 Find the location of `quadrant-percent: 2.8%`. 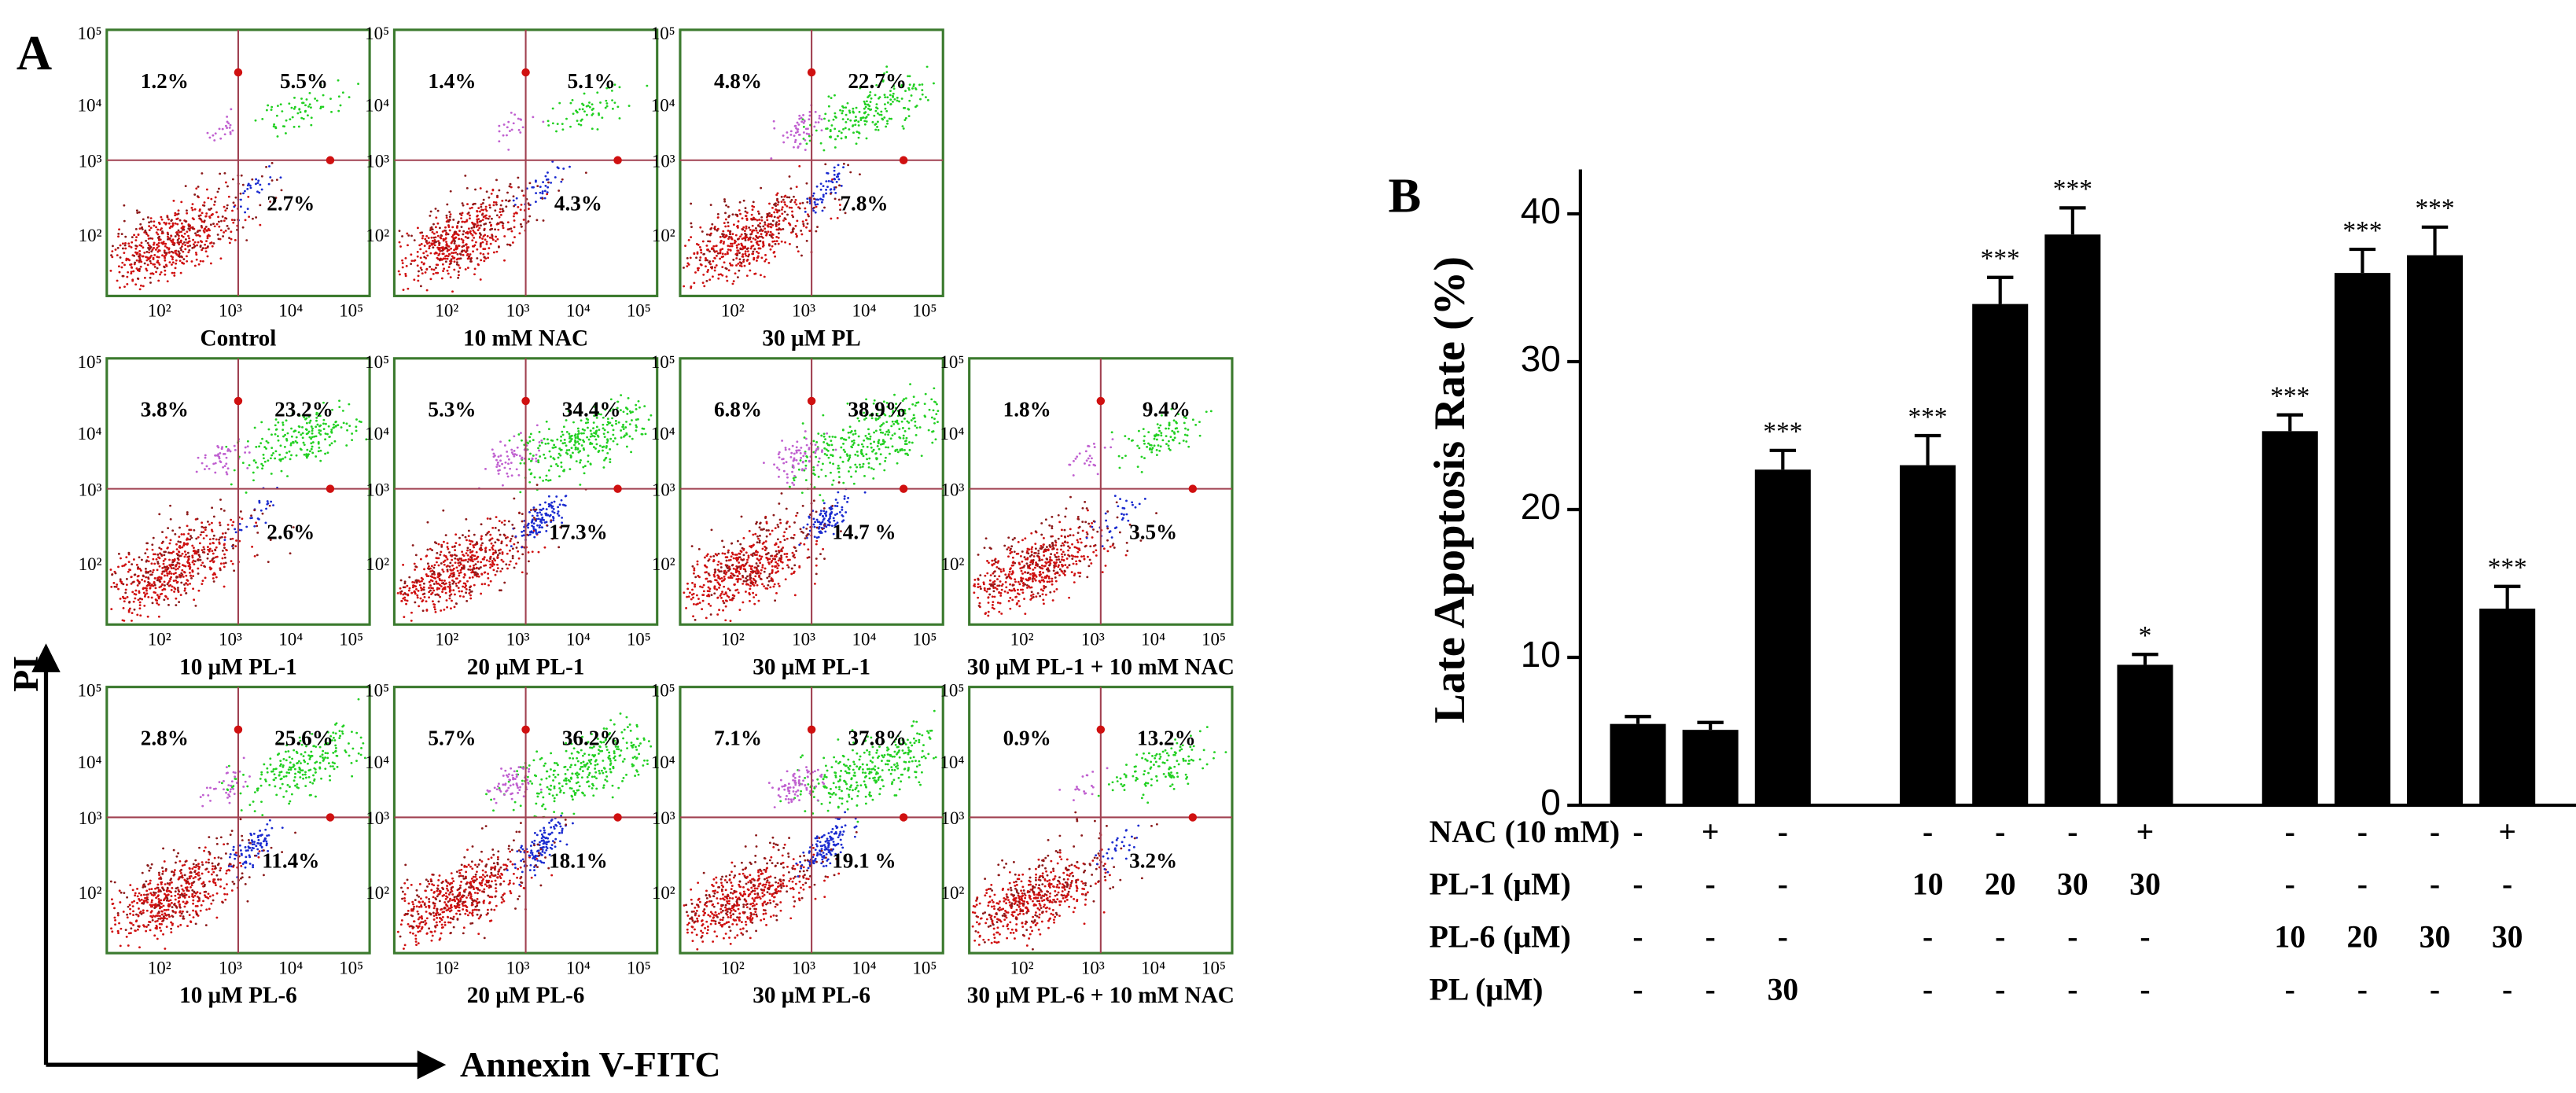

quadrant-percent: 2.8% is located at coordinates (165, 738).